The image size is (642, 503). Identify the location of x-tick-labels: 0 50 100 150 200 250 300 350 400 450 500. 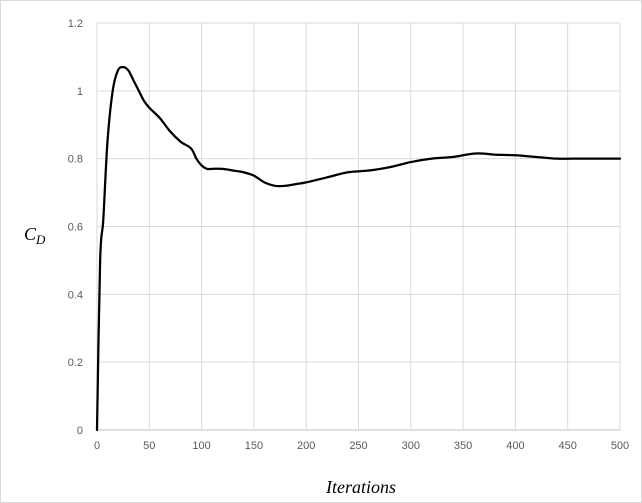
(361, 446).